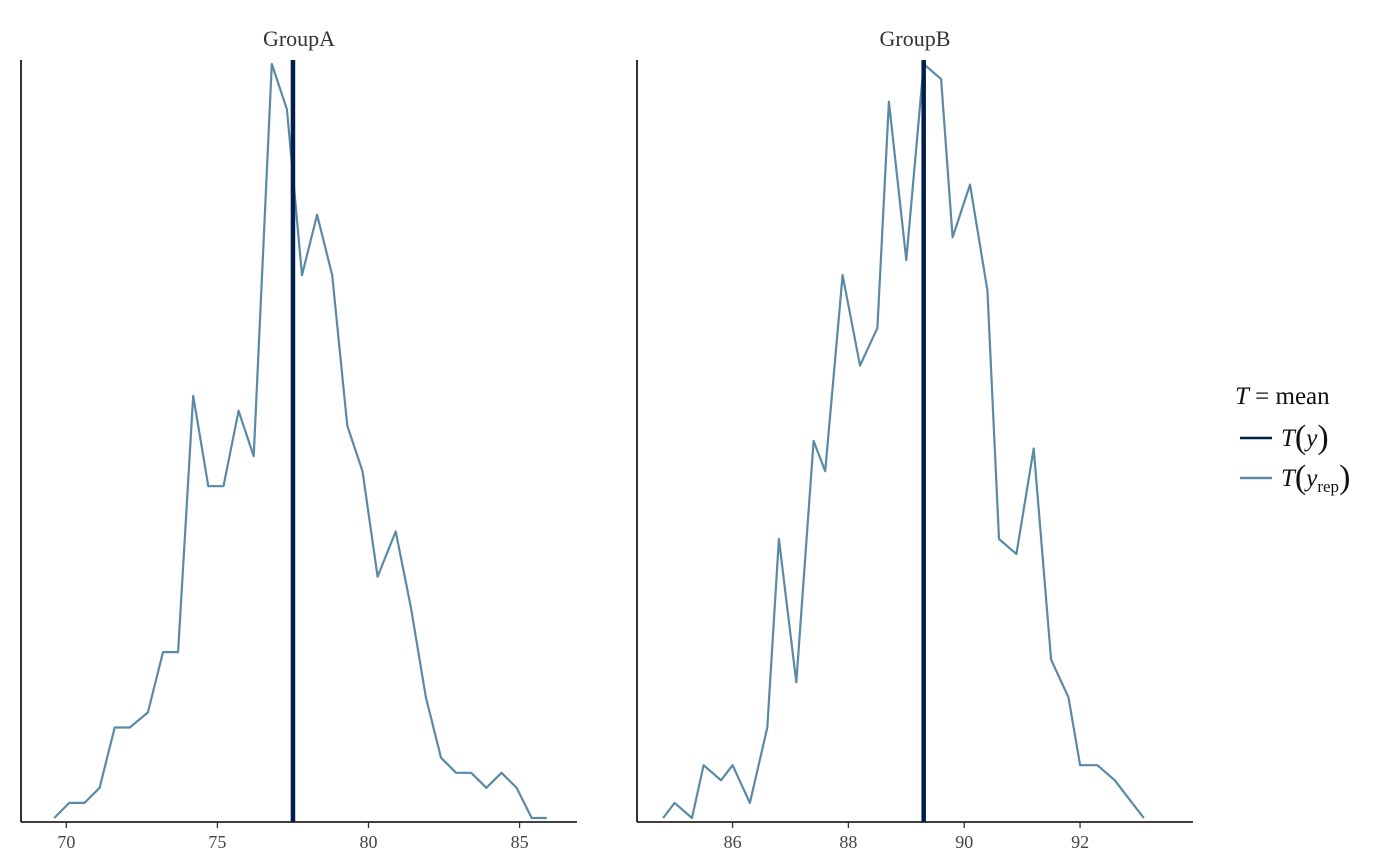 The image size is (1400, 865). I want to click on x-tick-label-groupb-90: 90, so click(964, 842).